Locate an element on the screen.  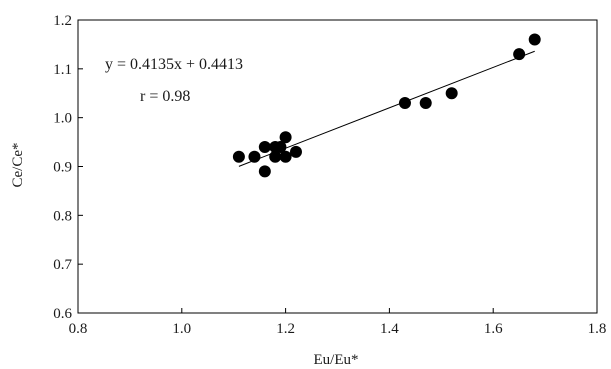
correlation-coefficient: r = 0.98 is located at coordinates (165, 96).